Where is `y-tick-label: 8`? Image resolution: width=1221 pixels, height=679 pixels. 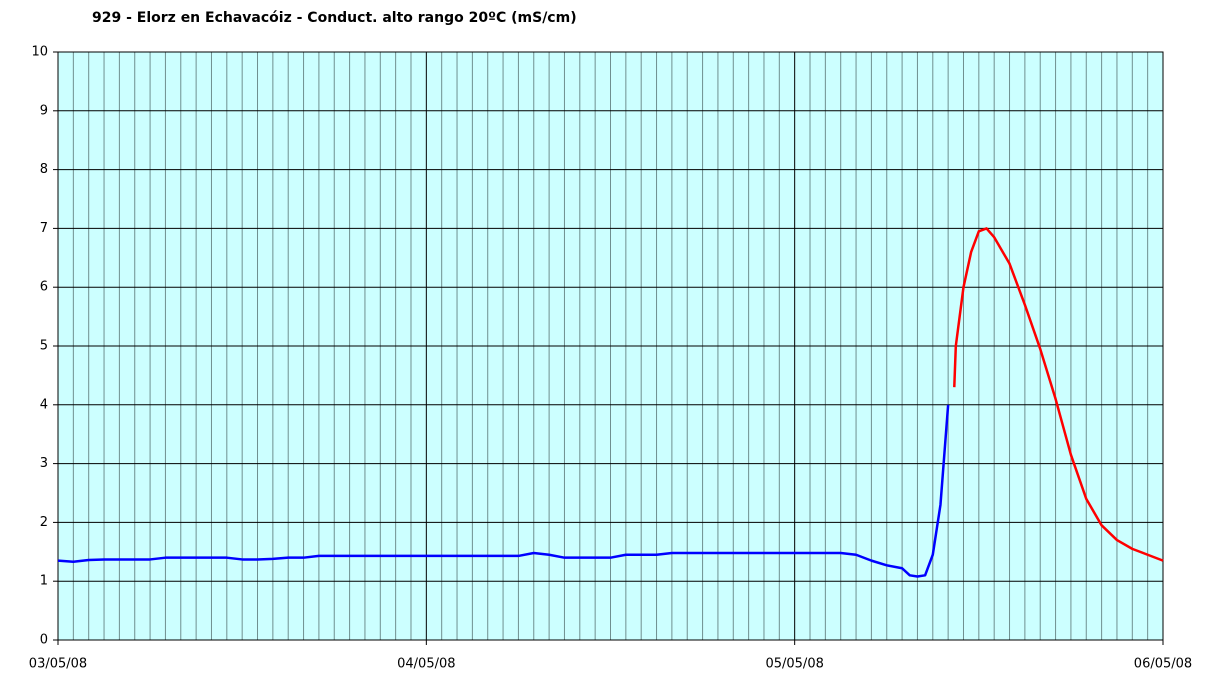 y-tick-label: 8 is located at coordinates (44, 169).